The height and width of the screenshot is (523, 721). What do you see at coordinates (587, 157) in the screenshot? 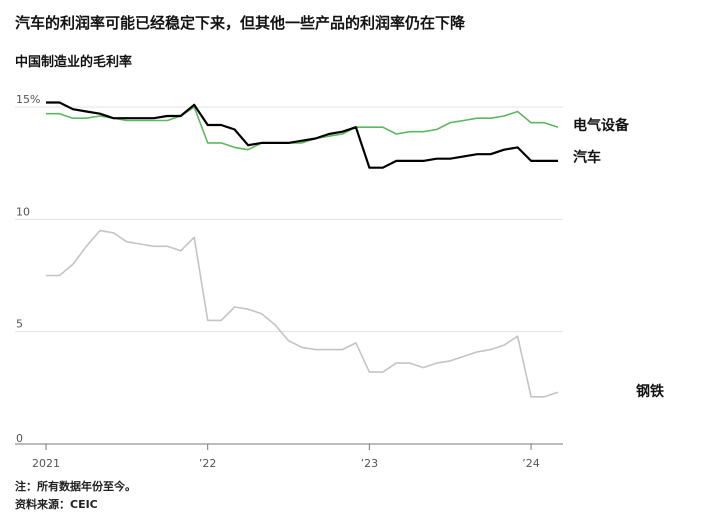
I see `series-label-auto: 汽车` at bounding box center [587, 157].